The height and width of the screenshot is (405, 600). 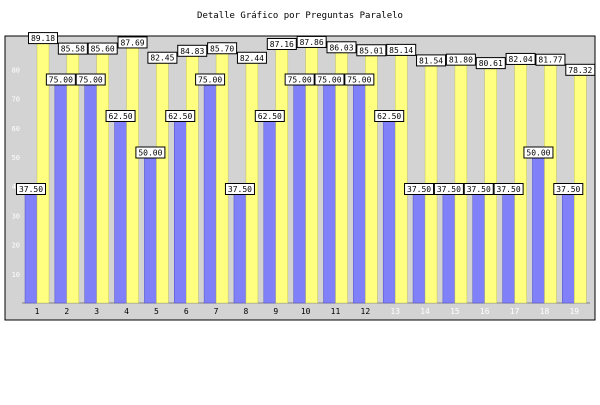 I want to click on x-tick-label: 7, so click(x=216, y=311).